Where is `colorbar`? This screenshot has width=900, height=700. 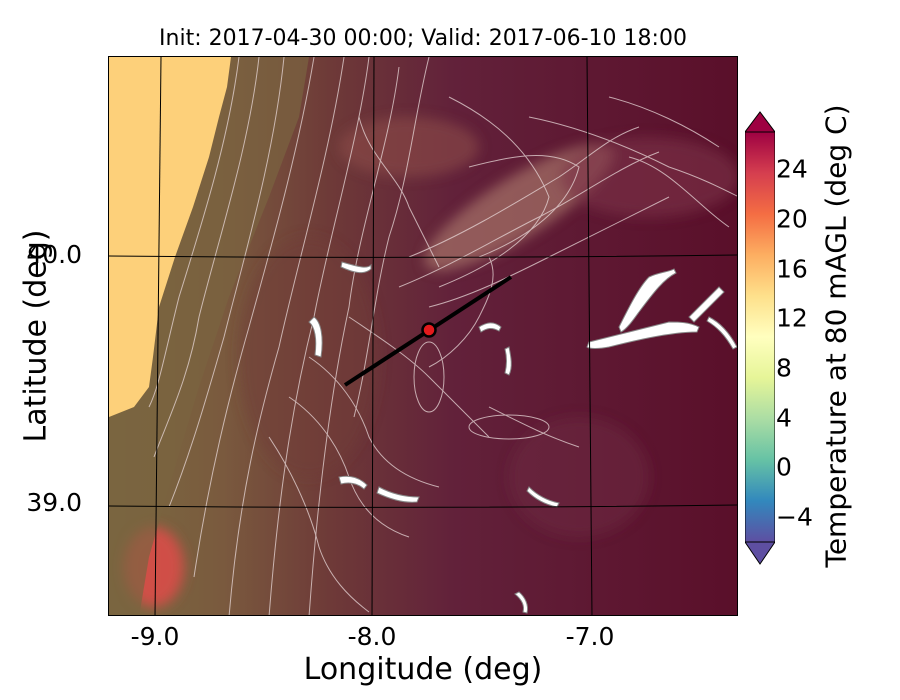
colorbar is located at coordinates (760, 338).